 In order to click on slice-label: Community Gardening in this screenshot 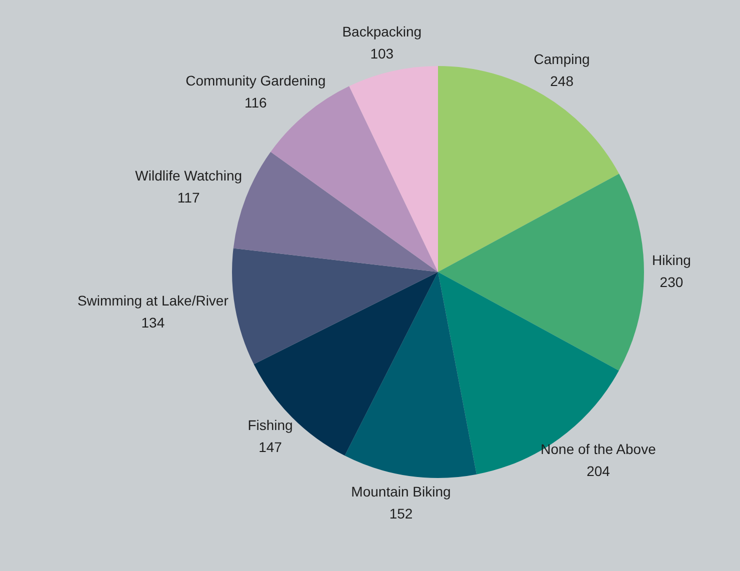, I will do `click(256, 80)`.